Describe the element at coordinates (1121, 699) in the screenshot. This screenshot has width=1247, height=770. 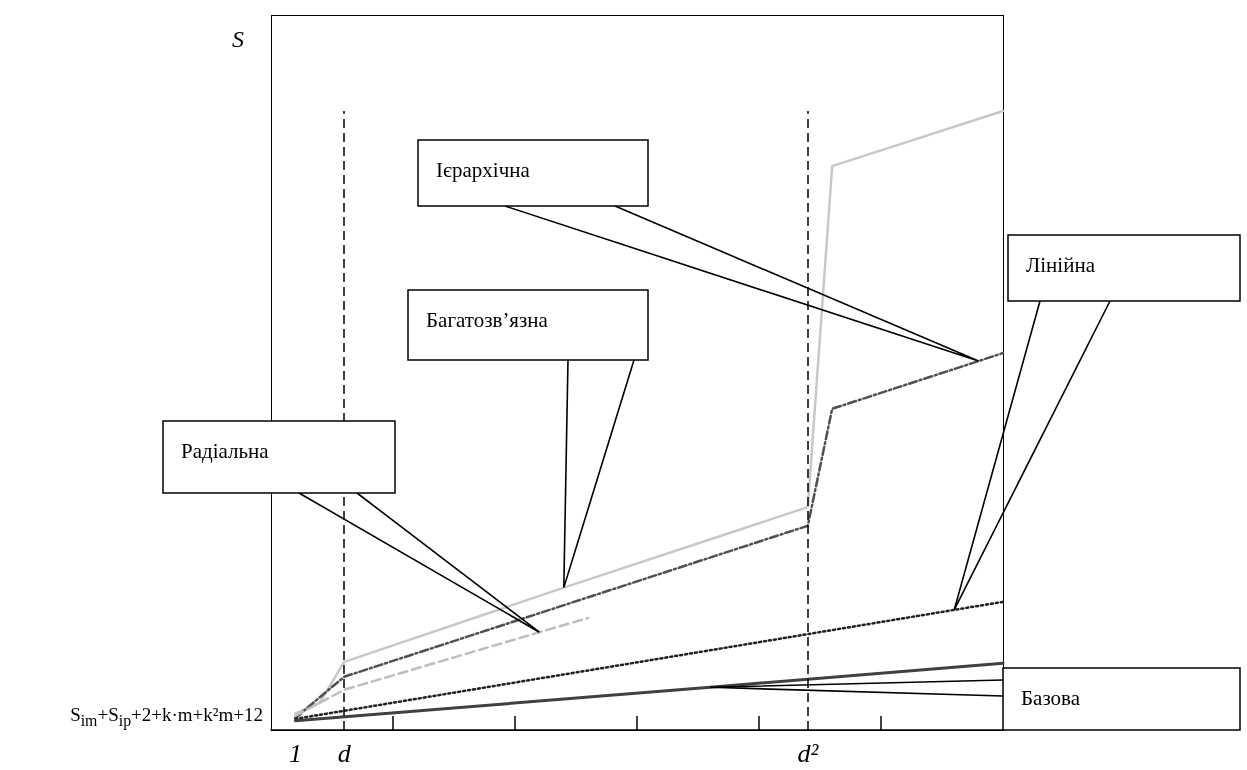
I see `text: Базова` at that location.